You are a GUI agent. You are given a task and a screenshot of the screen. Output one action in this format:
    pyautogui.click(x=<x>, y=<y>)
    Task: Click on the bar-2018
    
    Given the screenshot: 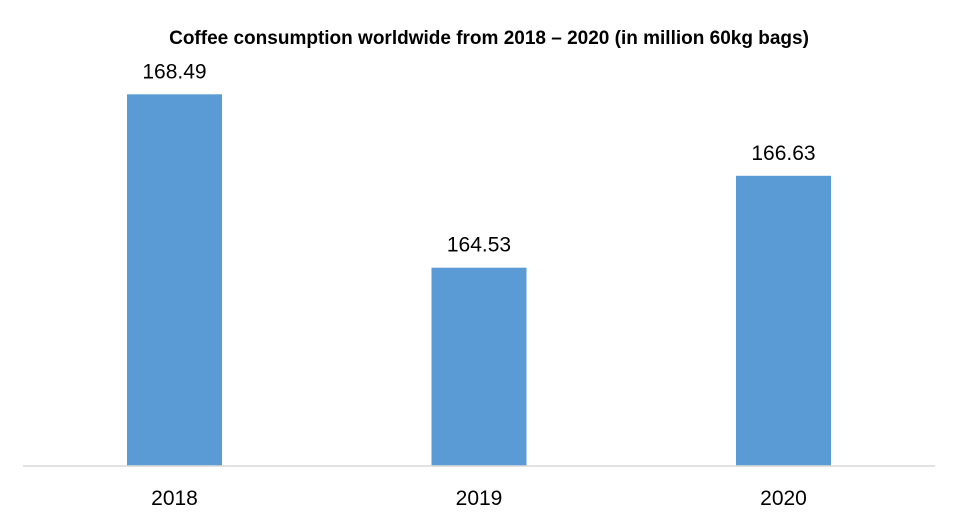 What is the action you would take?
    pyautogui.click(x=174, y=280)
    